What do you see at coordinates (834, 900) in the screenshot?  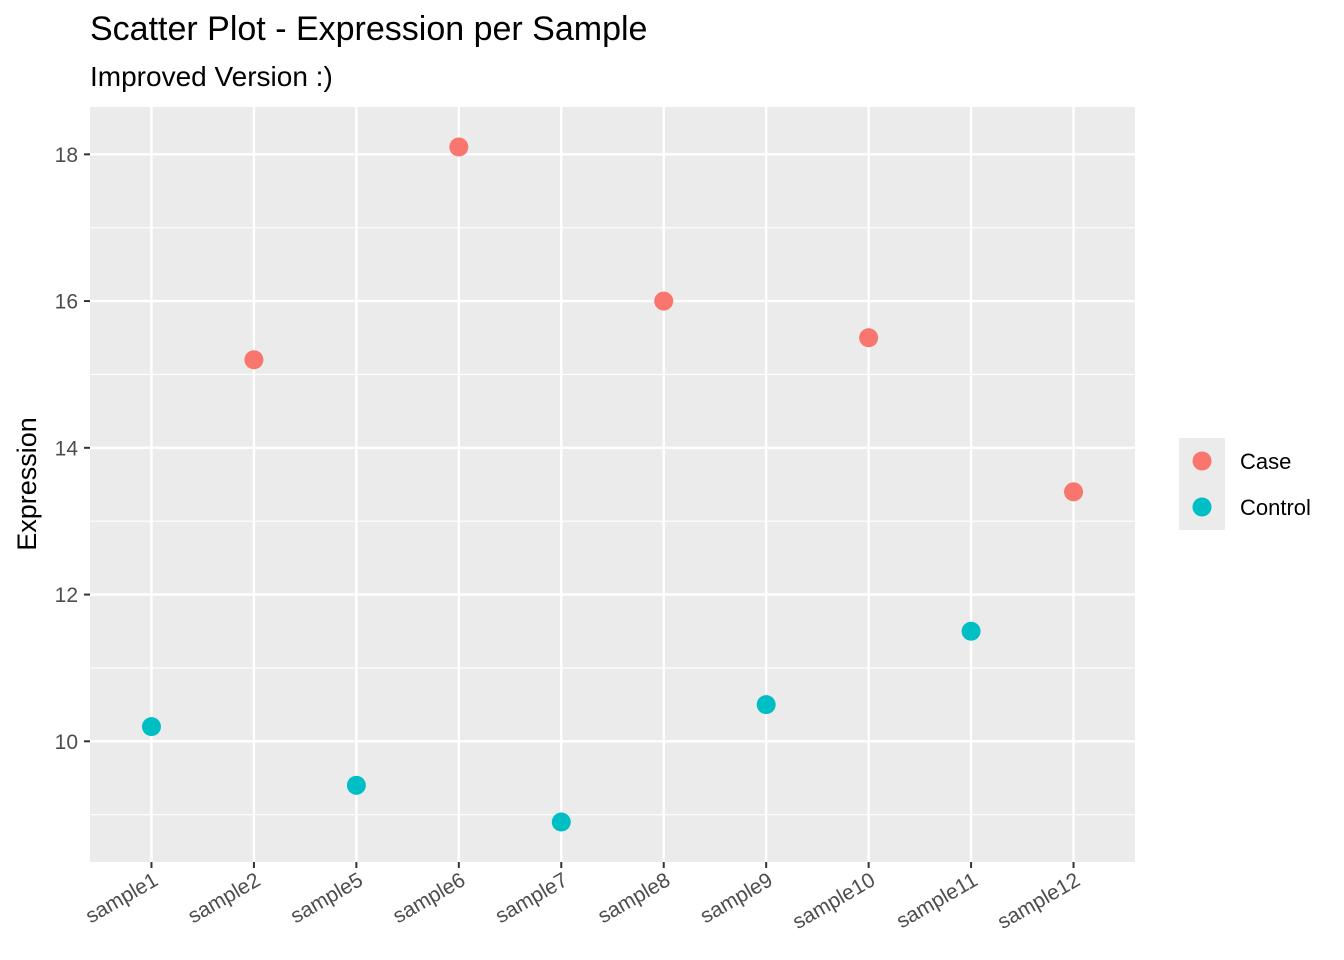 I see `x-tick-label: sample10` at bounding box center [834, 900].